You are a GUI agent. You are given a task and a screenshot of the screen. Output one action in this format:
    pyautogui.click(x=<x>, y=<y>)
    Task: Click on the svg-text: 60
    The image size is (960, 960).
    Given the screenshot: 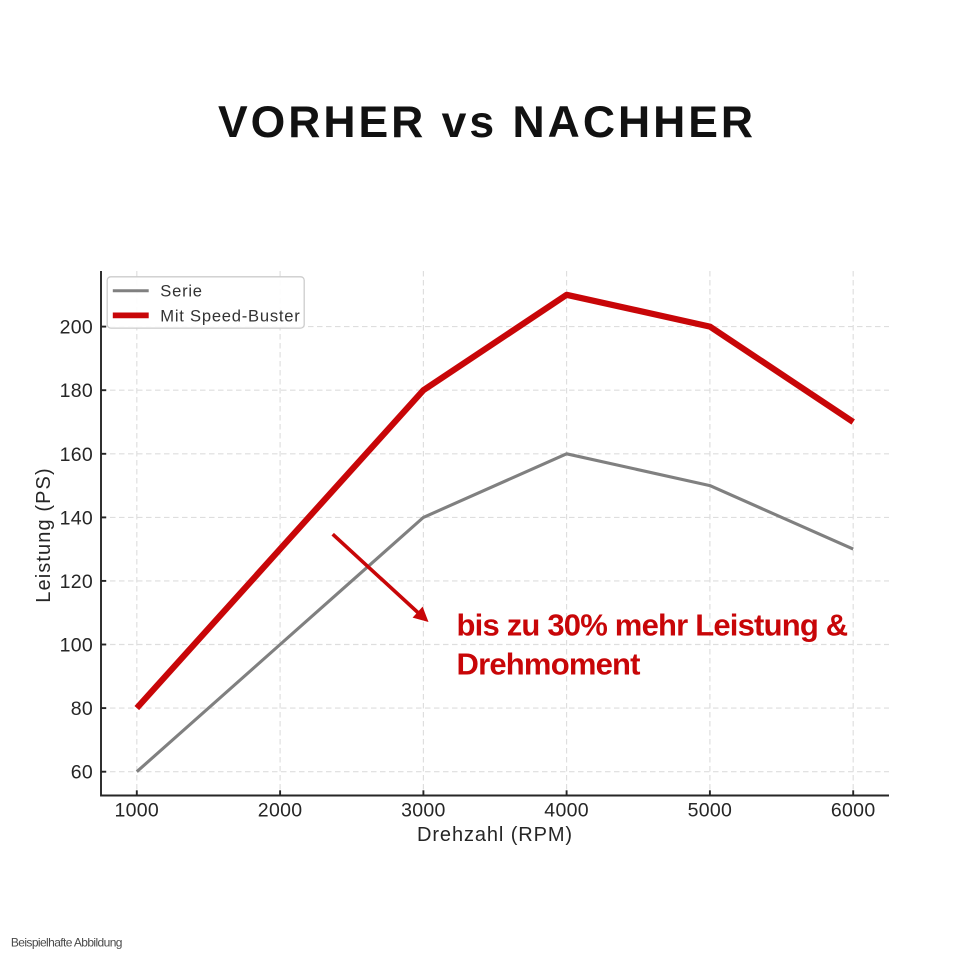 What is the action you would take?
    pyautogui.click(x=82, y=773)
    